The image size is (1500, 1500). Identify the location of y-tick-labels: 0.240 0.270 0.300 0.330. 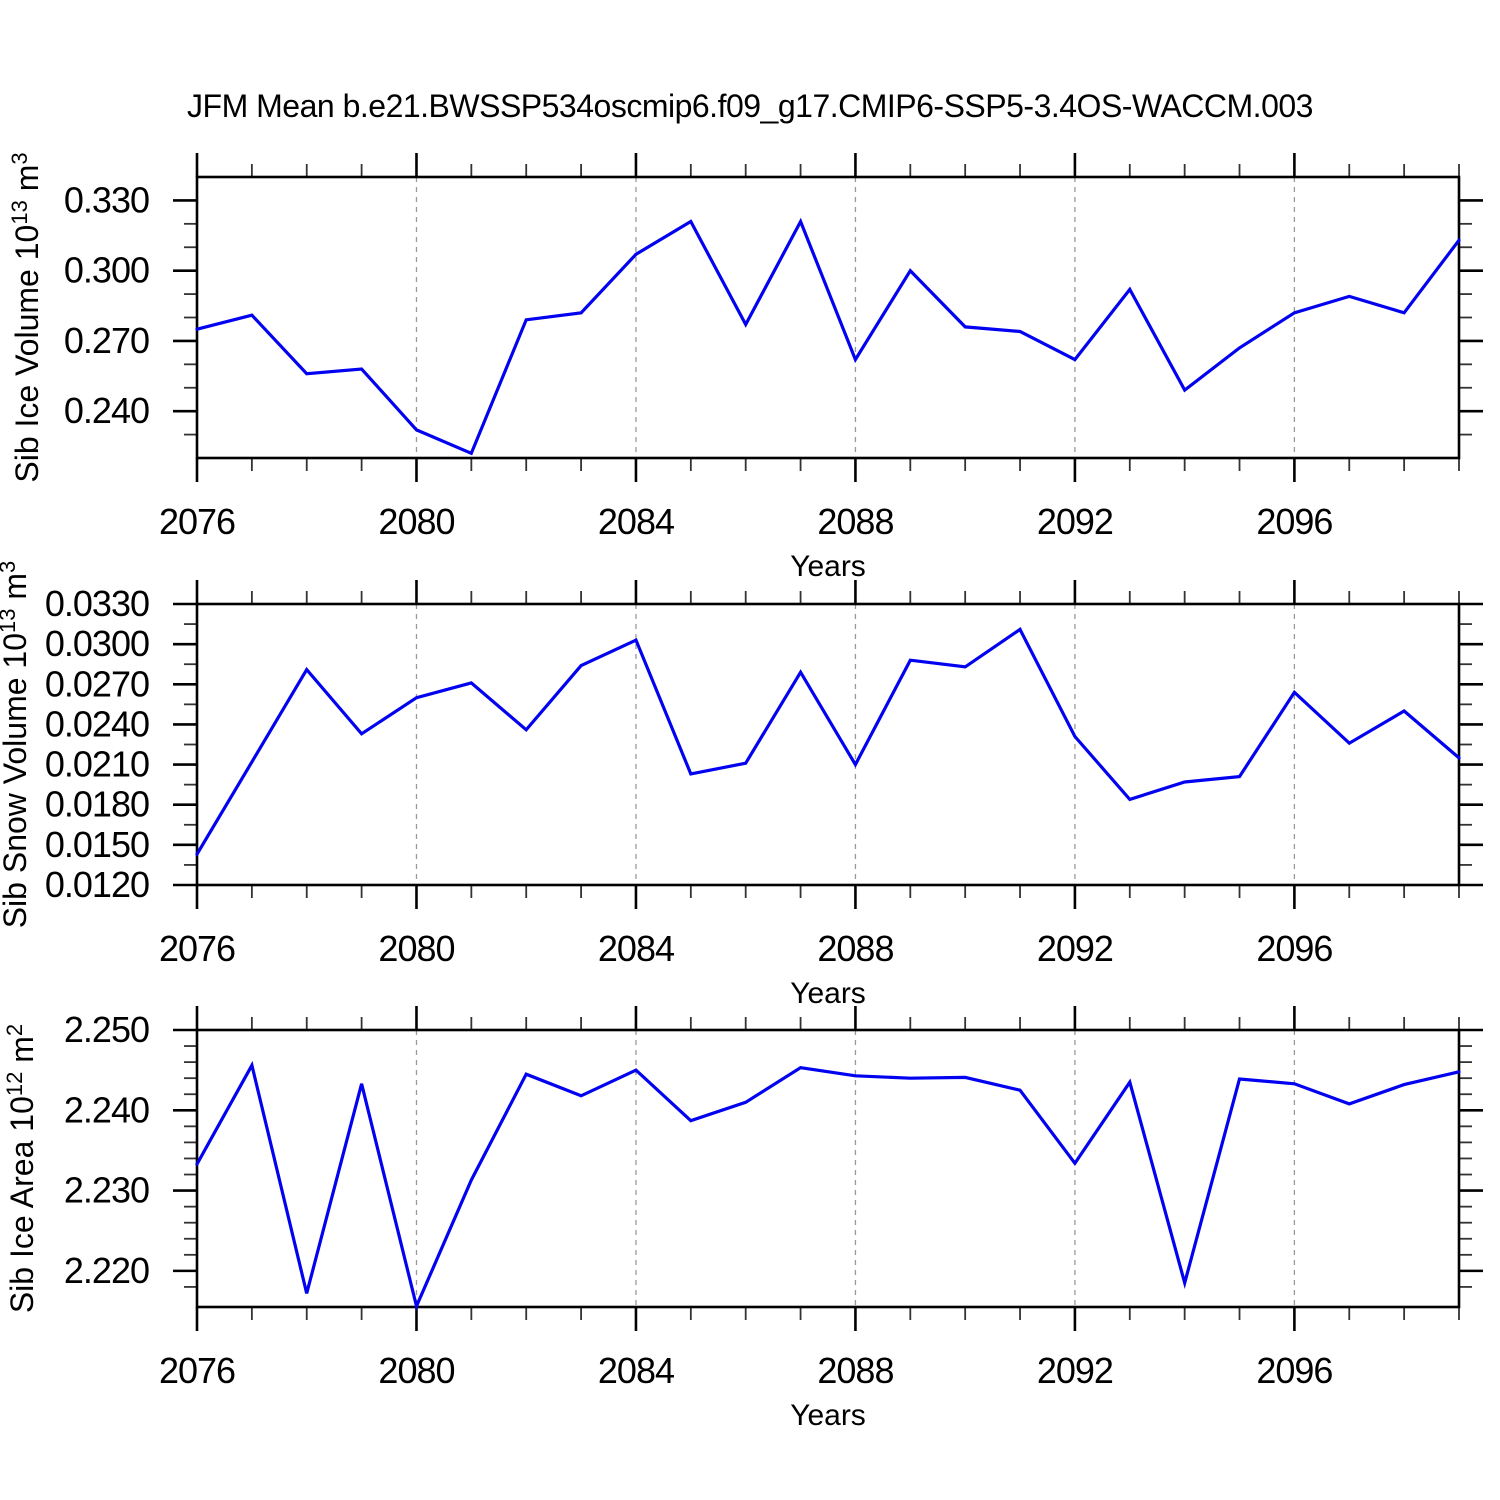
(107, 305).